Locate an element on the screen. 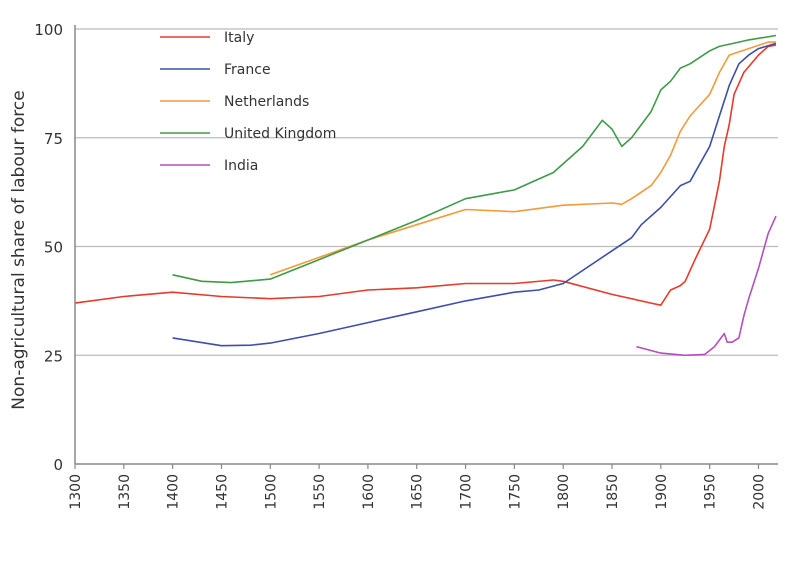 The width and height of the screenshot is (810, 563). x-tick-label: 1600 is located at coordinates (369, 492).